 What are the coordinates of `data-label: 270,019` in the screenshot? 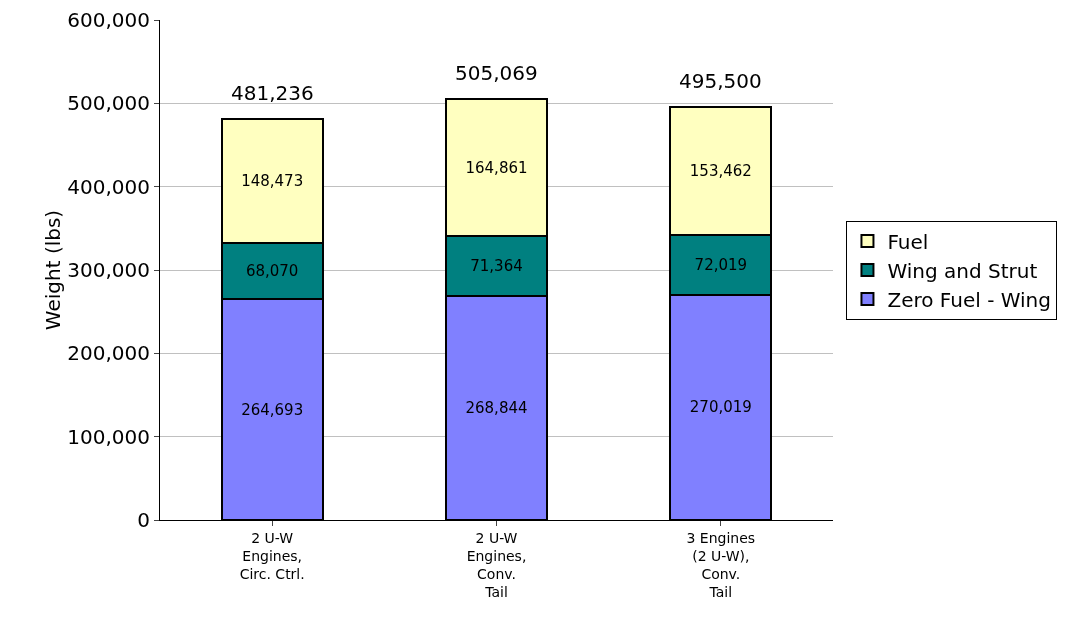 It's located at (720, 407).